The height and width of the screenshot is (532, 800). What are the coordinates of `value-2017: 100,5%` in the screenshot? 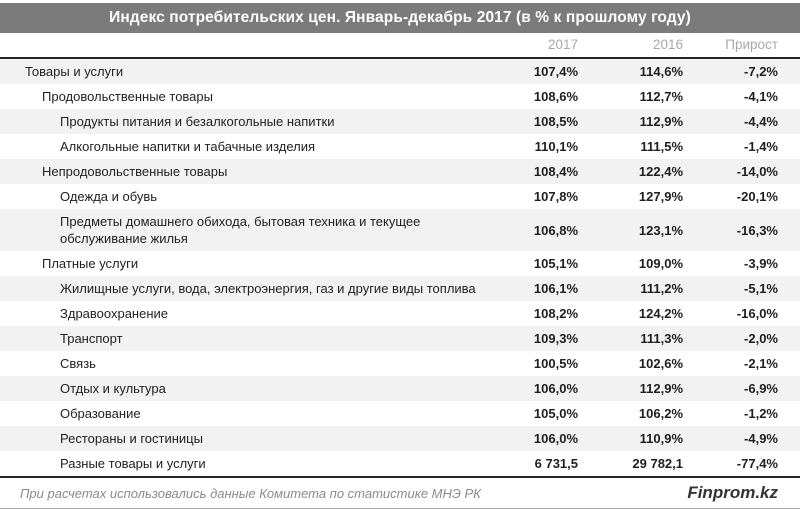 It's located at (555, 363).